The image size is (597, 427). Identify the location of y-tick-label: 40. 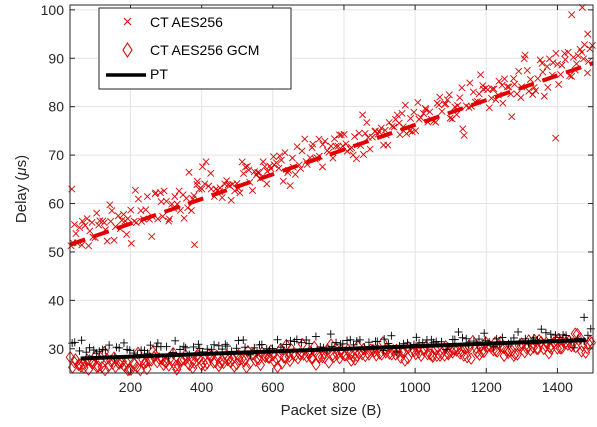
(56, 300).